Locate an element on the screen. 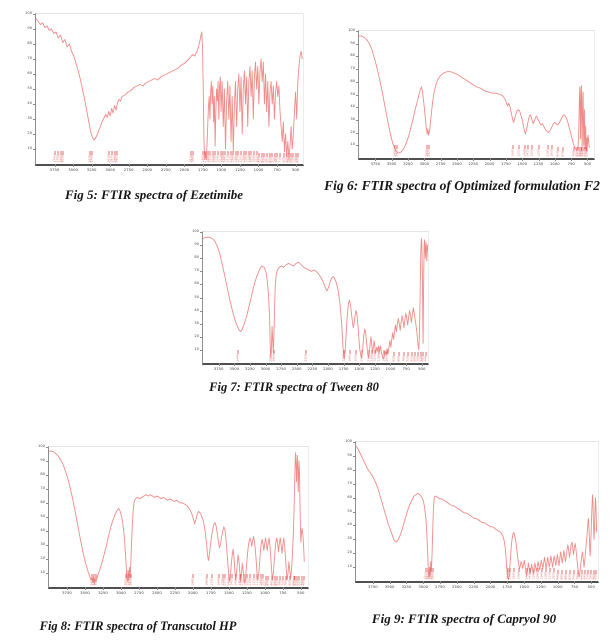 This screenshot has width=614, height=643. peak-wavenumber-label: 555 is located at coordinates (583, 154).